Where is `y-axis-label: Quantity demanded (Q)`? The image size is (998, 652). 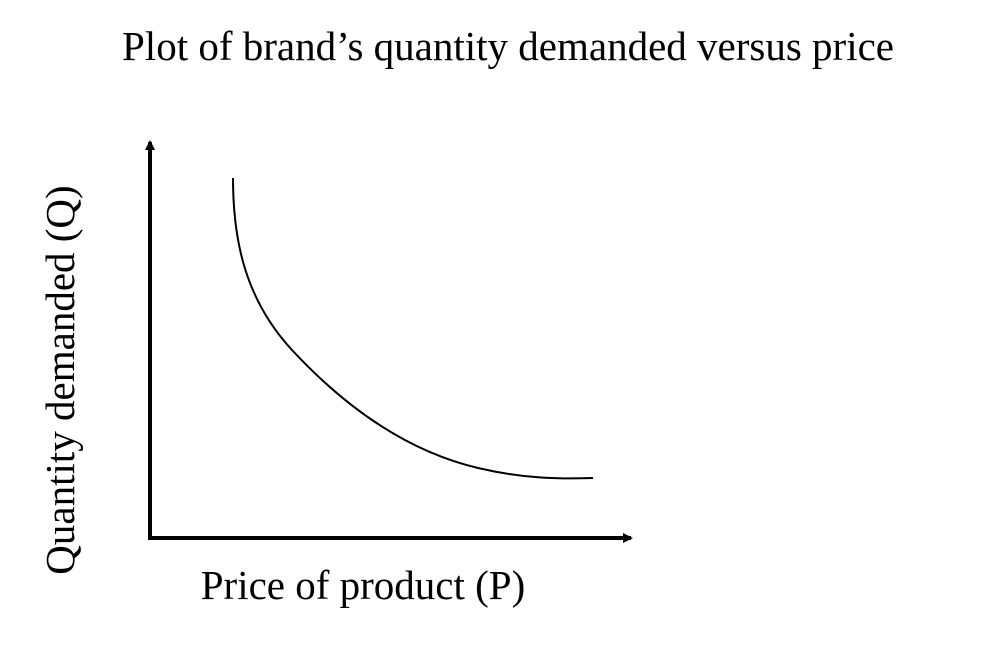
y-axis-label: Quantity demanded (Q) is located at coordinates (60, 379).